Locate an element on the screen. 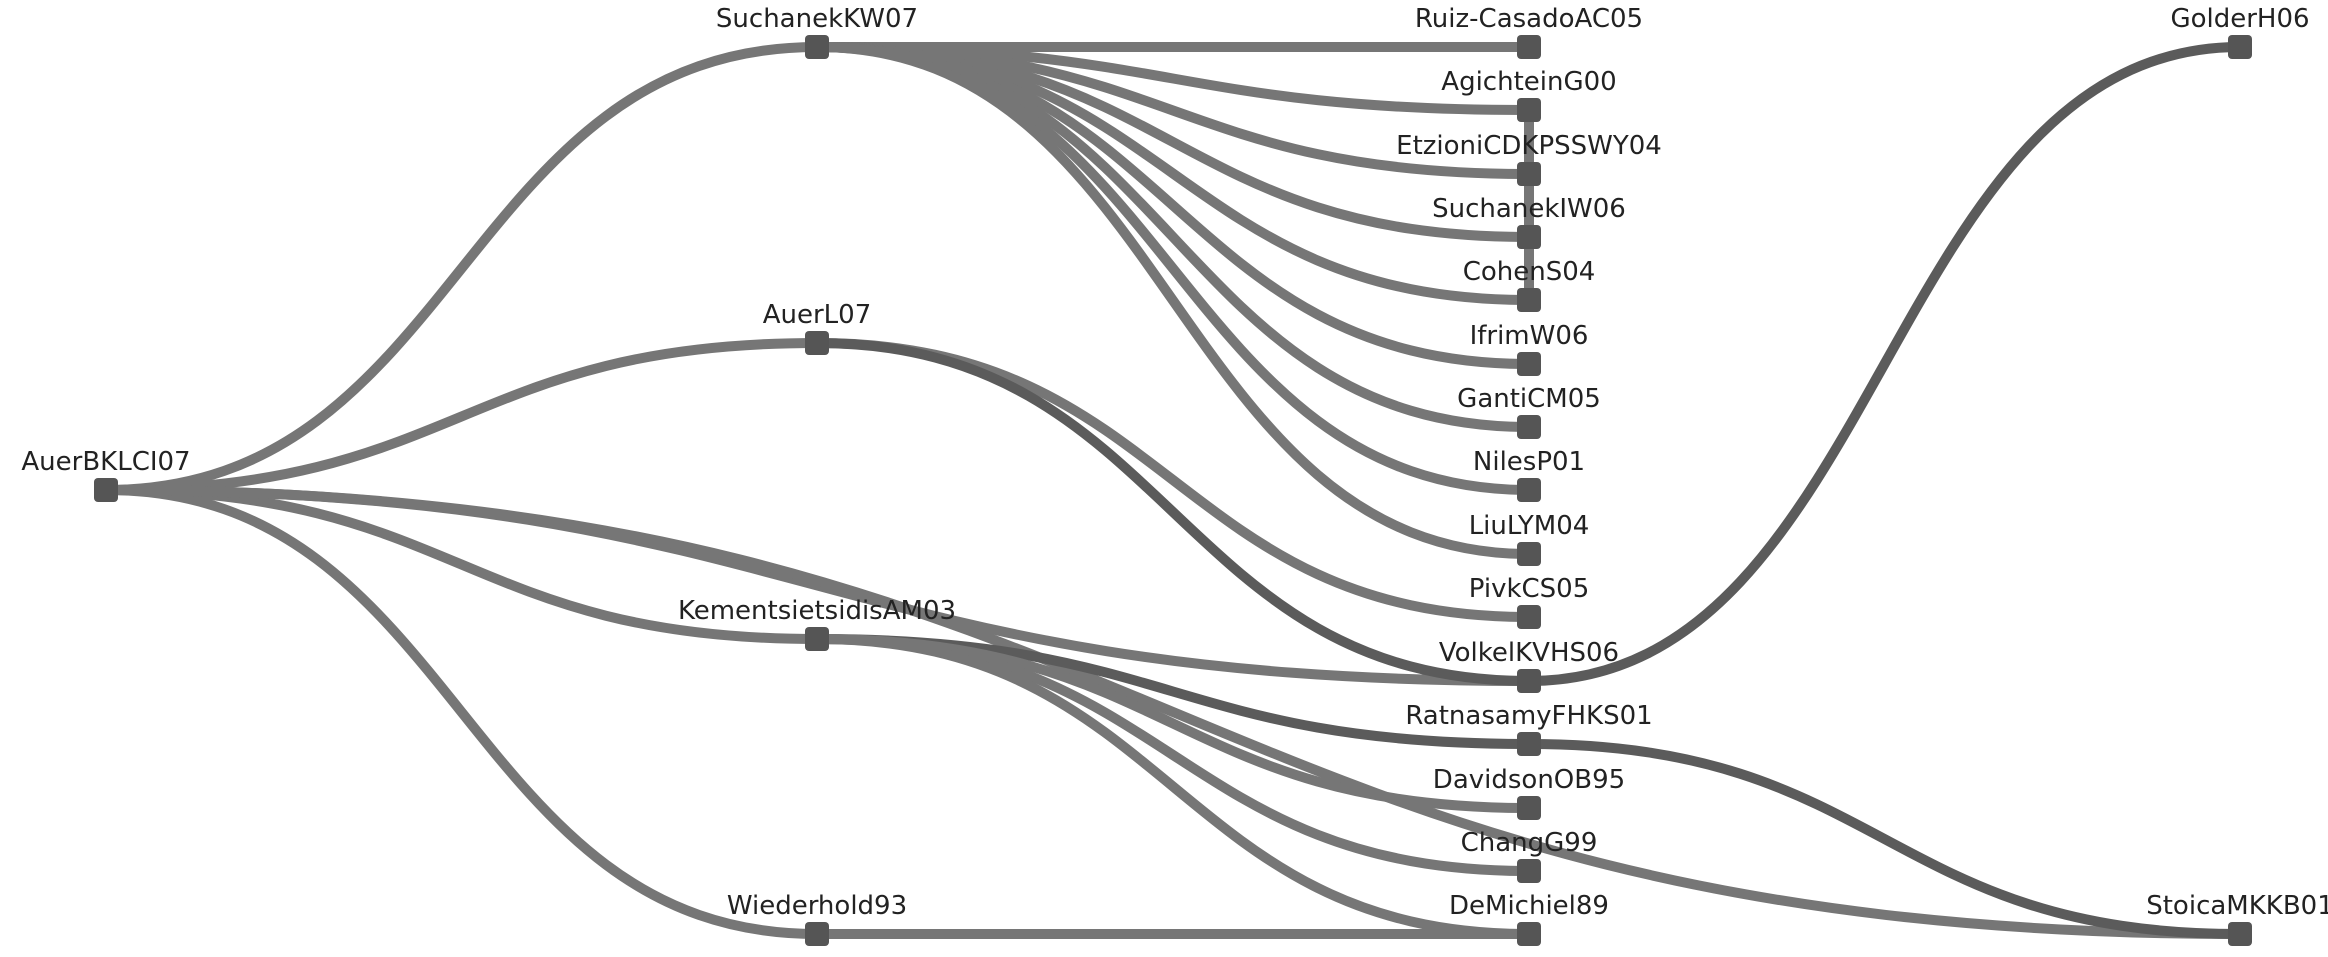 This screenshot has height=957, width=2328. node-NilesP01: NilesP01 is located at coordinates (1529, 474).